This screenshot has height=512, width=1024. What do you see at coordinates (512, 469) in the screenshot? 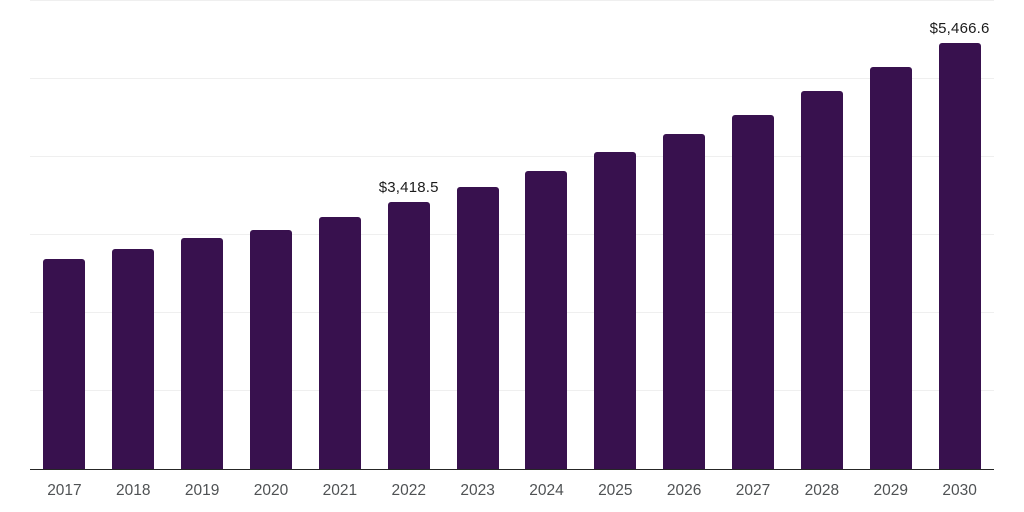
I see `x-axis-line` at bounding box center [512, 469].